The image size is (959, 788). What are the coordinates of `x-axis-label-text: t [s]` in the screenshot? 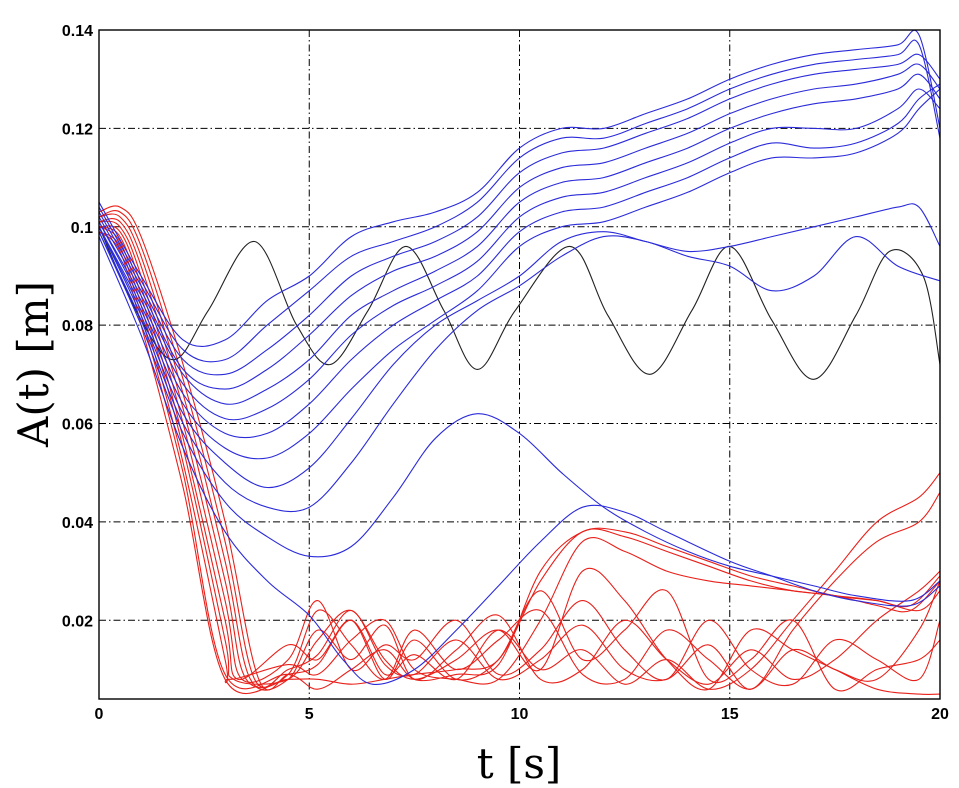 It's located at (519, 763).